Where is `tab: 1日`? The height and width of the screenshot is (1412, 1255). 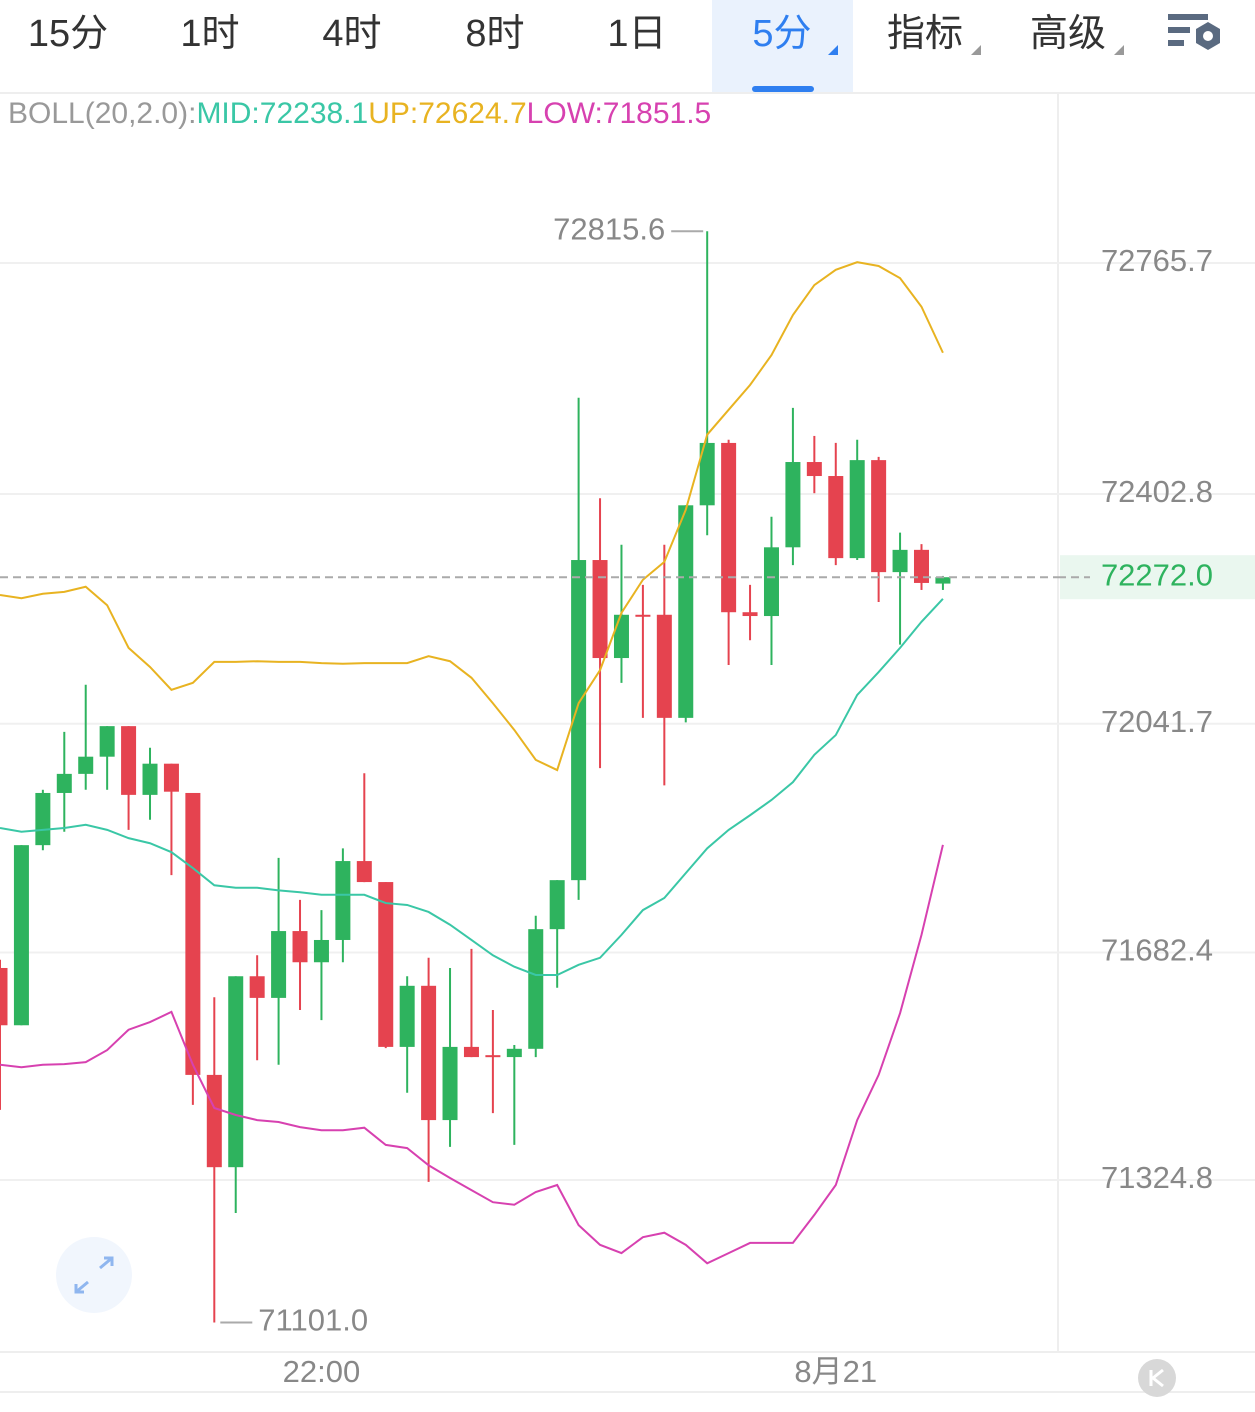 tab: 1日 is located at coordinates (636, 34).